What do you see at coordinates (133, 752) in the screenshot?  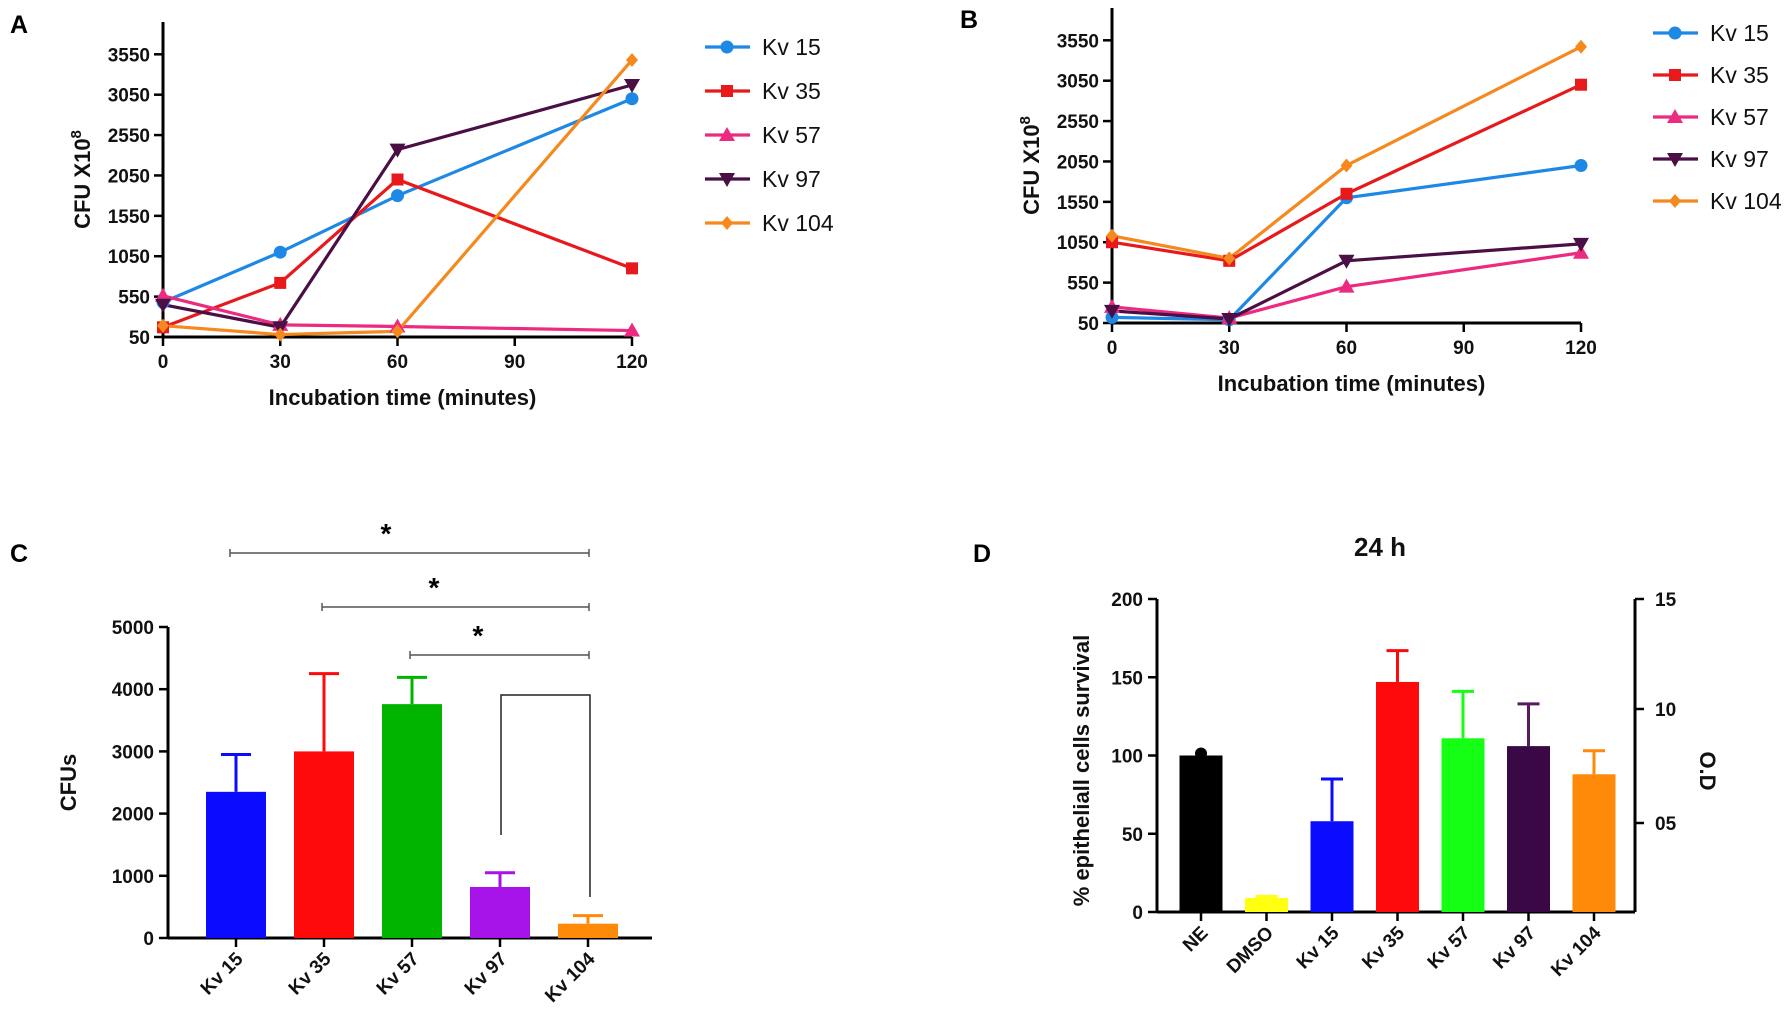 I see `y-tick-label: 3000` at bounding box center [133, 752].